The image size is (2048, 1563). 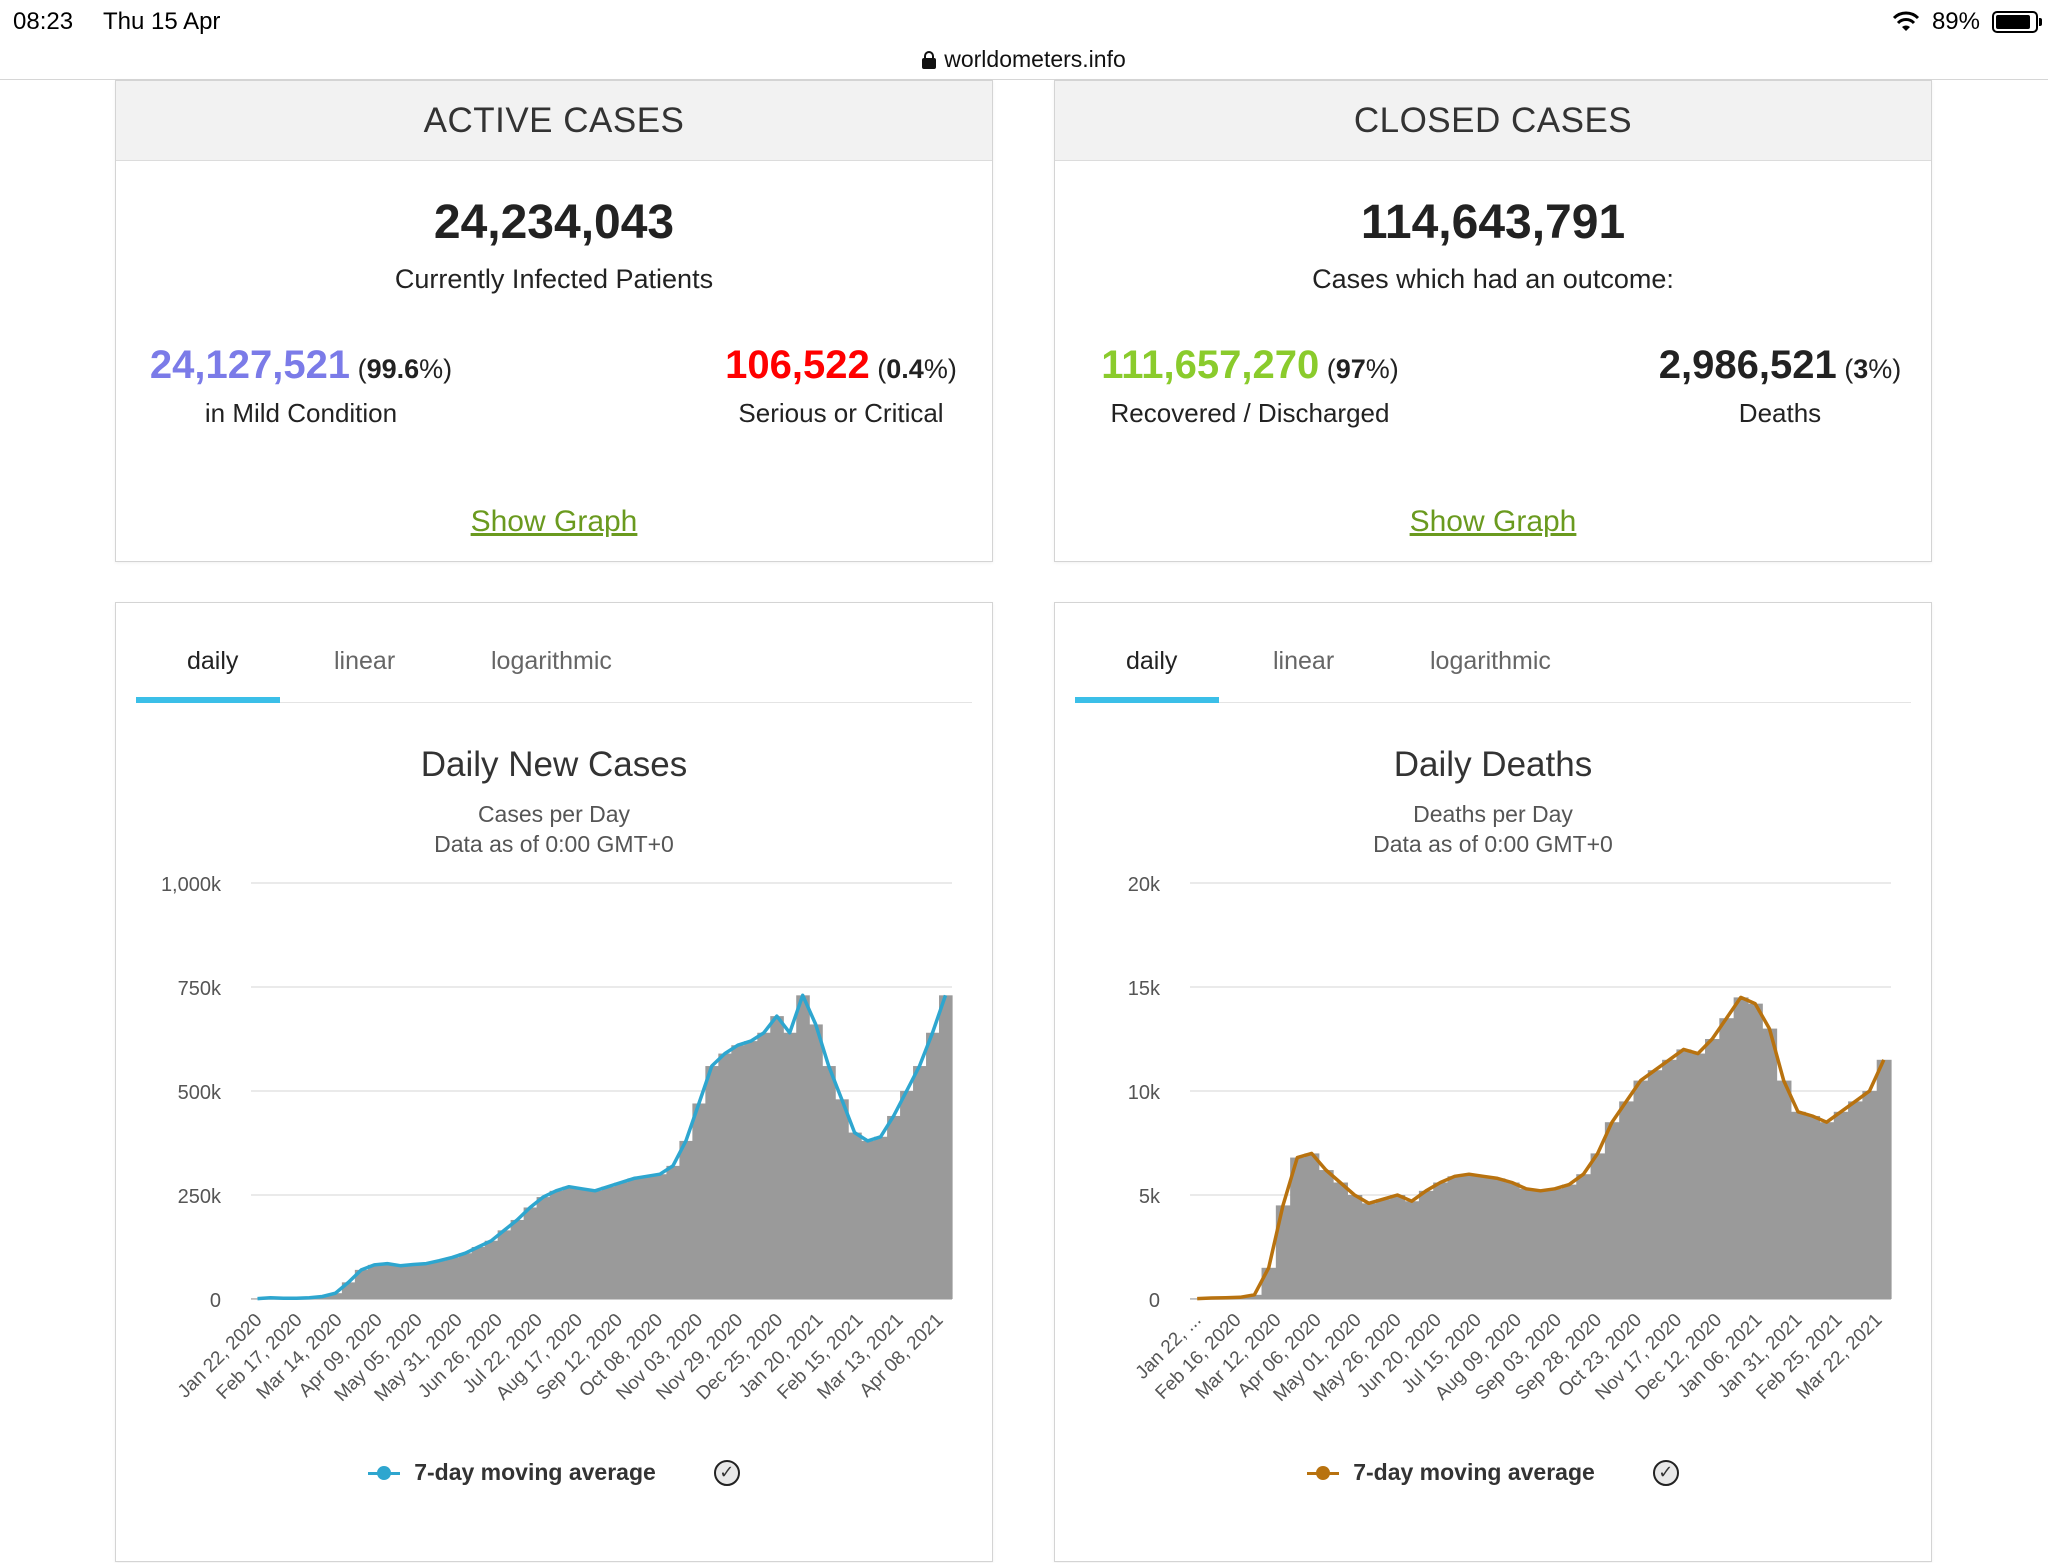 What do you see at coordinates (1956, 22) in the screenshot?
I see `battery-percent: 89%` at bounding box center [1956, 22].